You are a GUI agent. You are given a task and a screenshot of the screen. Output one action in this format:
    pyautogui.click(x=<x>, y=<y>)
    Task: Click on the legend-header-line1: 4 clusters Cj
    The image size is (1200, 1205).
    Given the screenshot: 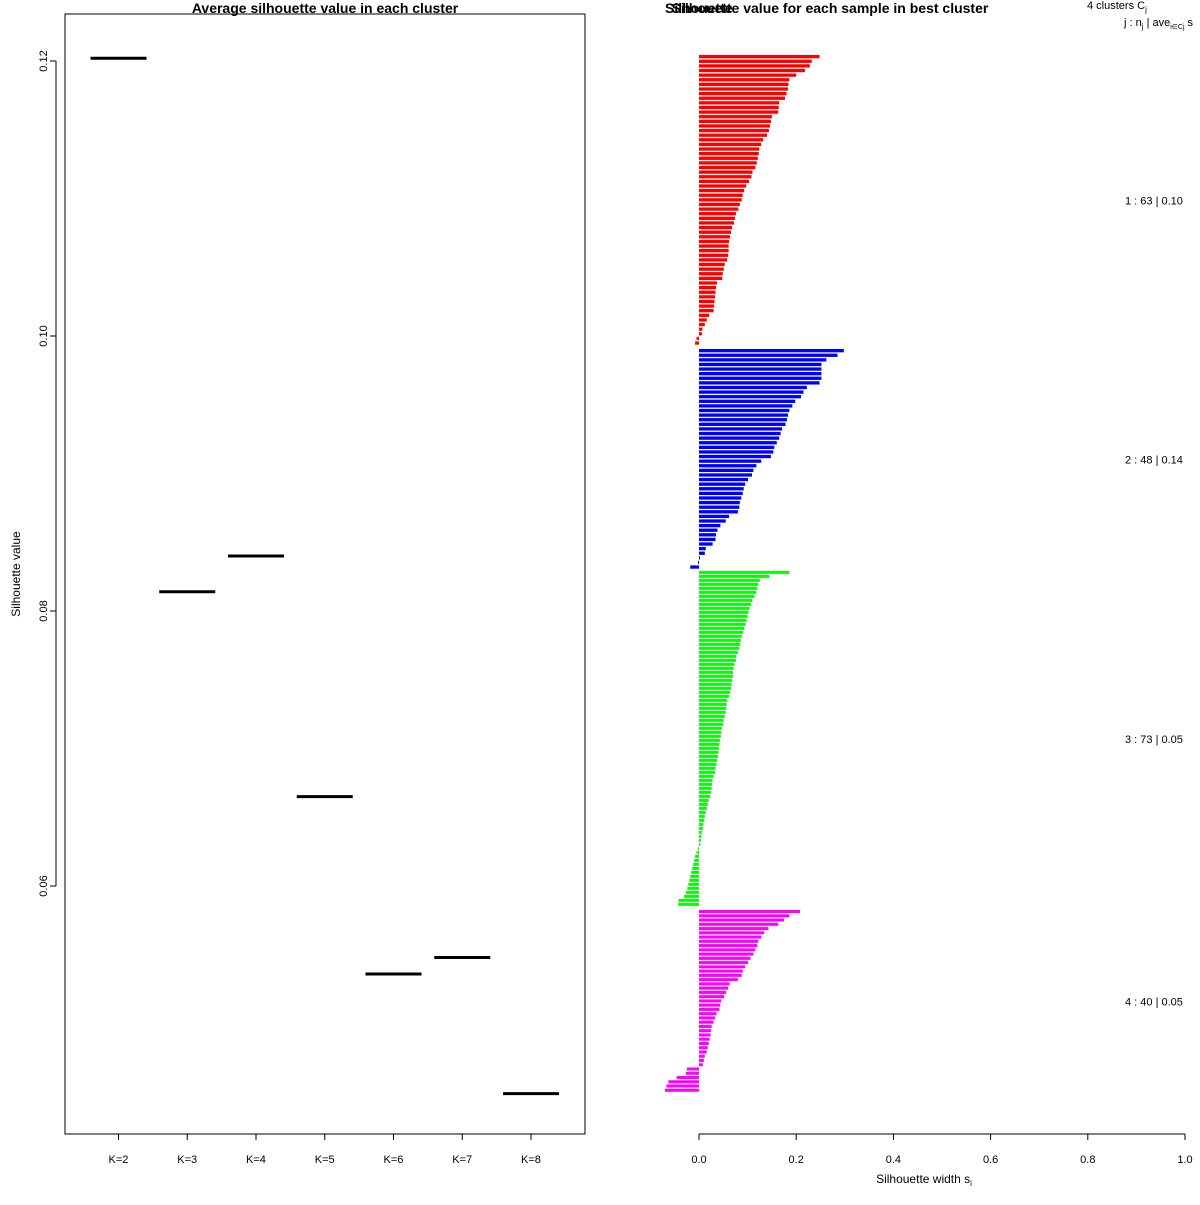 What is the action you would take?
    pyautogui.click(x=1117, y=7)
    